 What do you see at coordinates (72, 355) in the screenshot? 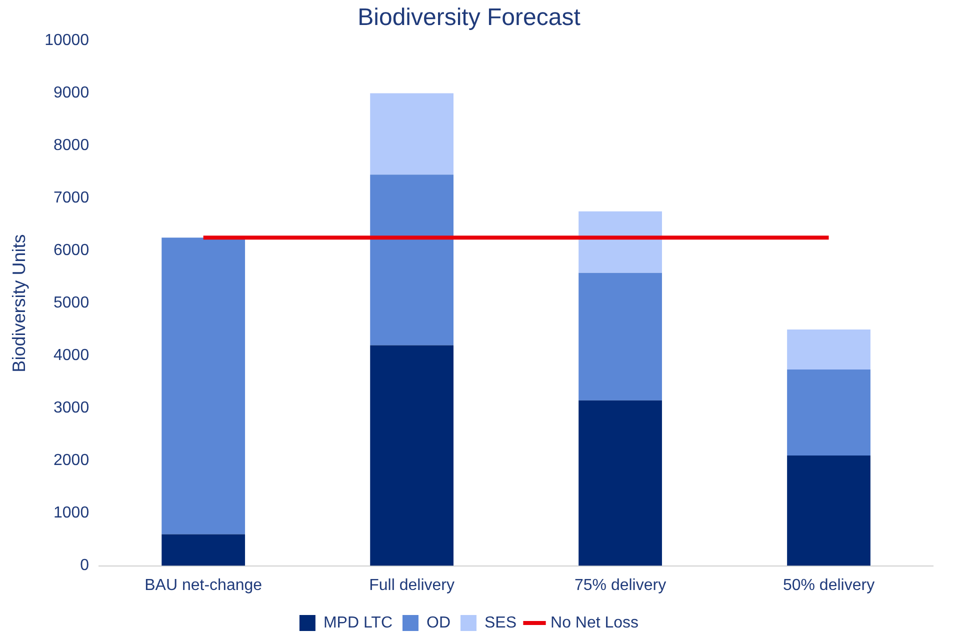
I see `y-tick-label: 4000` at bounding box center [72, 355].